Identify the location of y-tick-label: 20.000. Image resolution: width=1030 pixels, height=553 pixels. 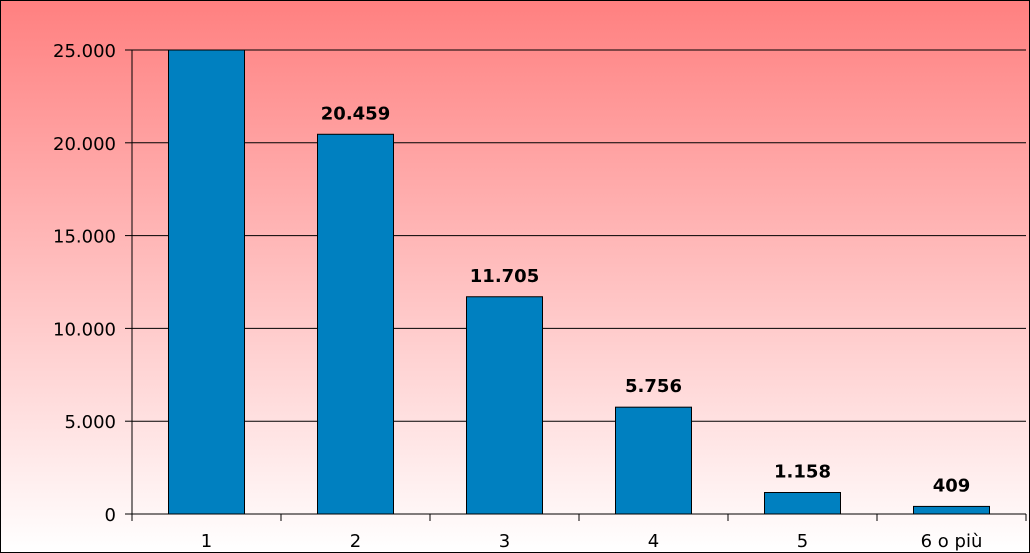
(84, 144).